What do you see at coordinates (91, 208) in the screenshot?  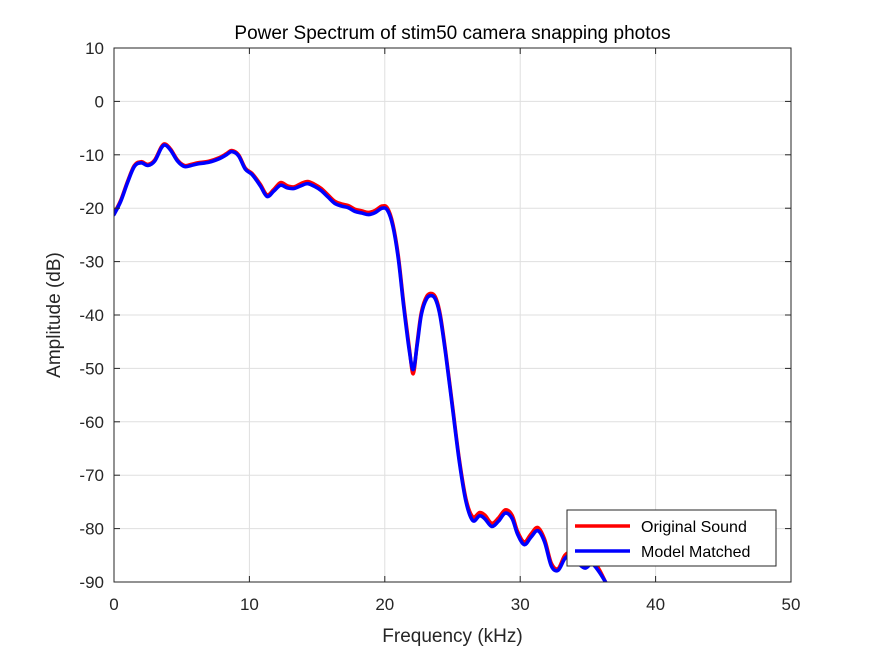 I see `y-tick-label: -20` at bounding box center [91, 208].